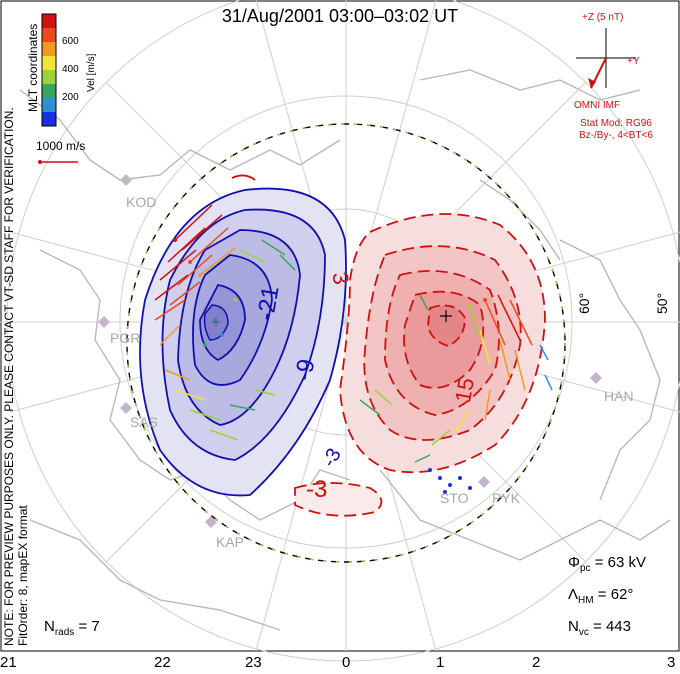 Image resolution: width=680 pixels, height=674 pixels. Describe the element at coordinates (70, 41) in the screenshot. I see `colorbar-tick-600: 600` at that location.